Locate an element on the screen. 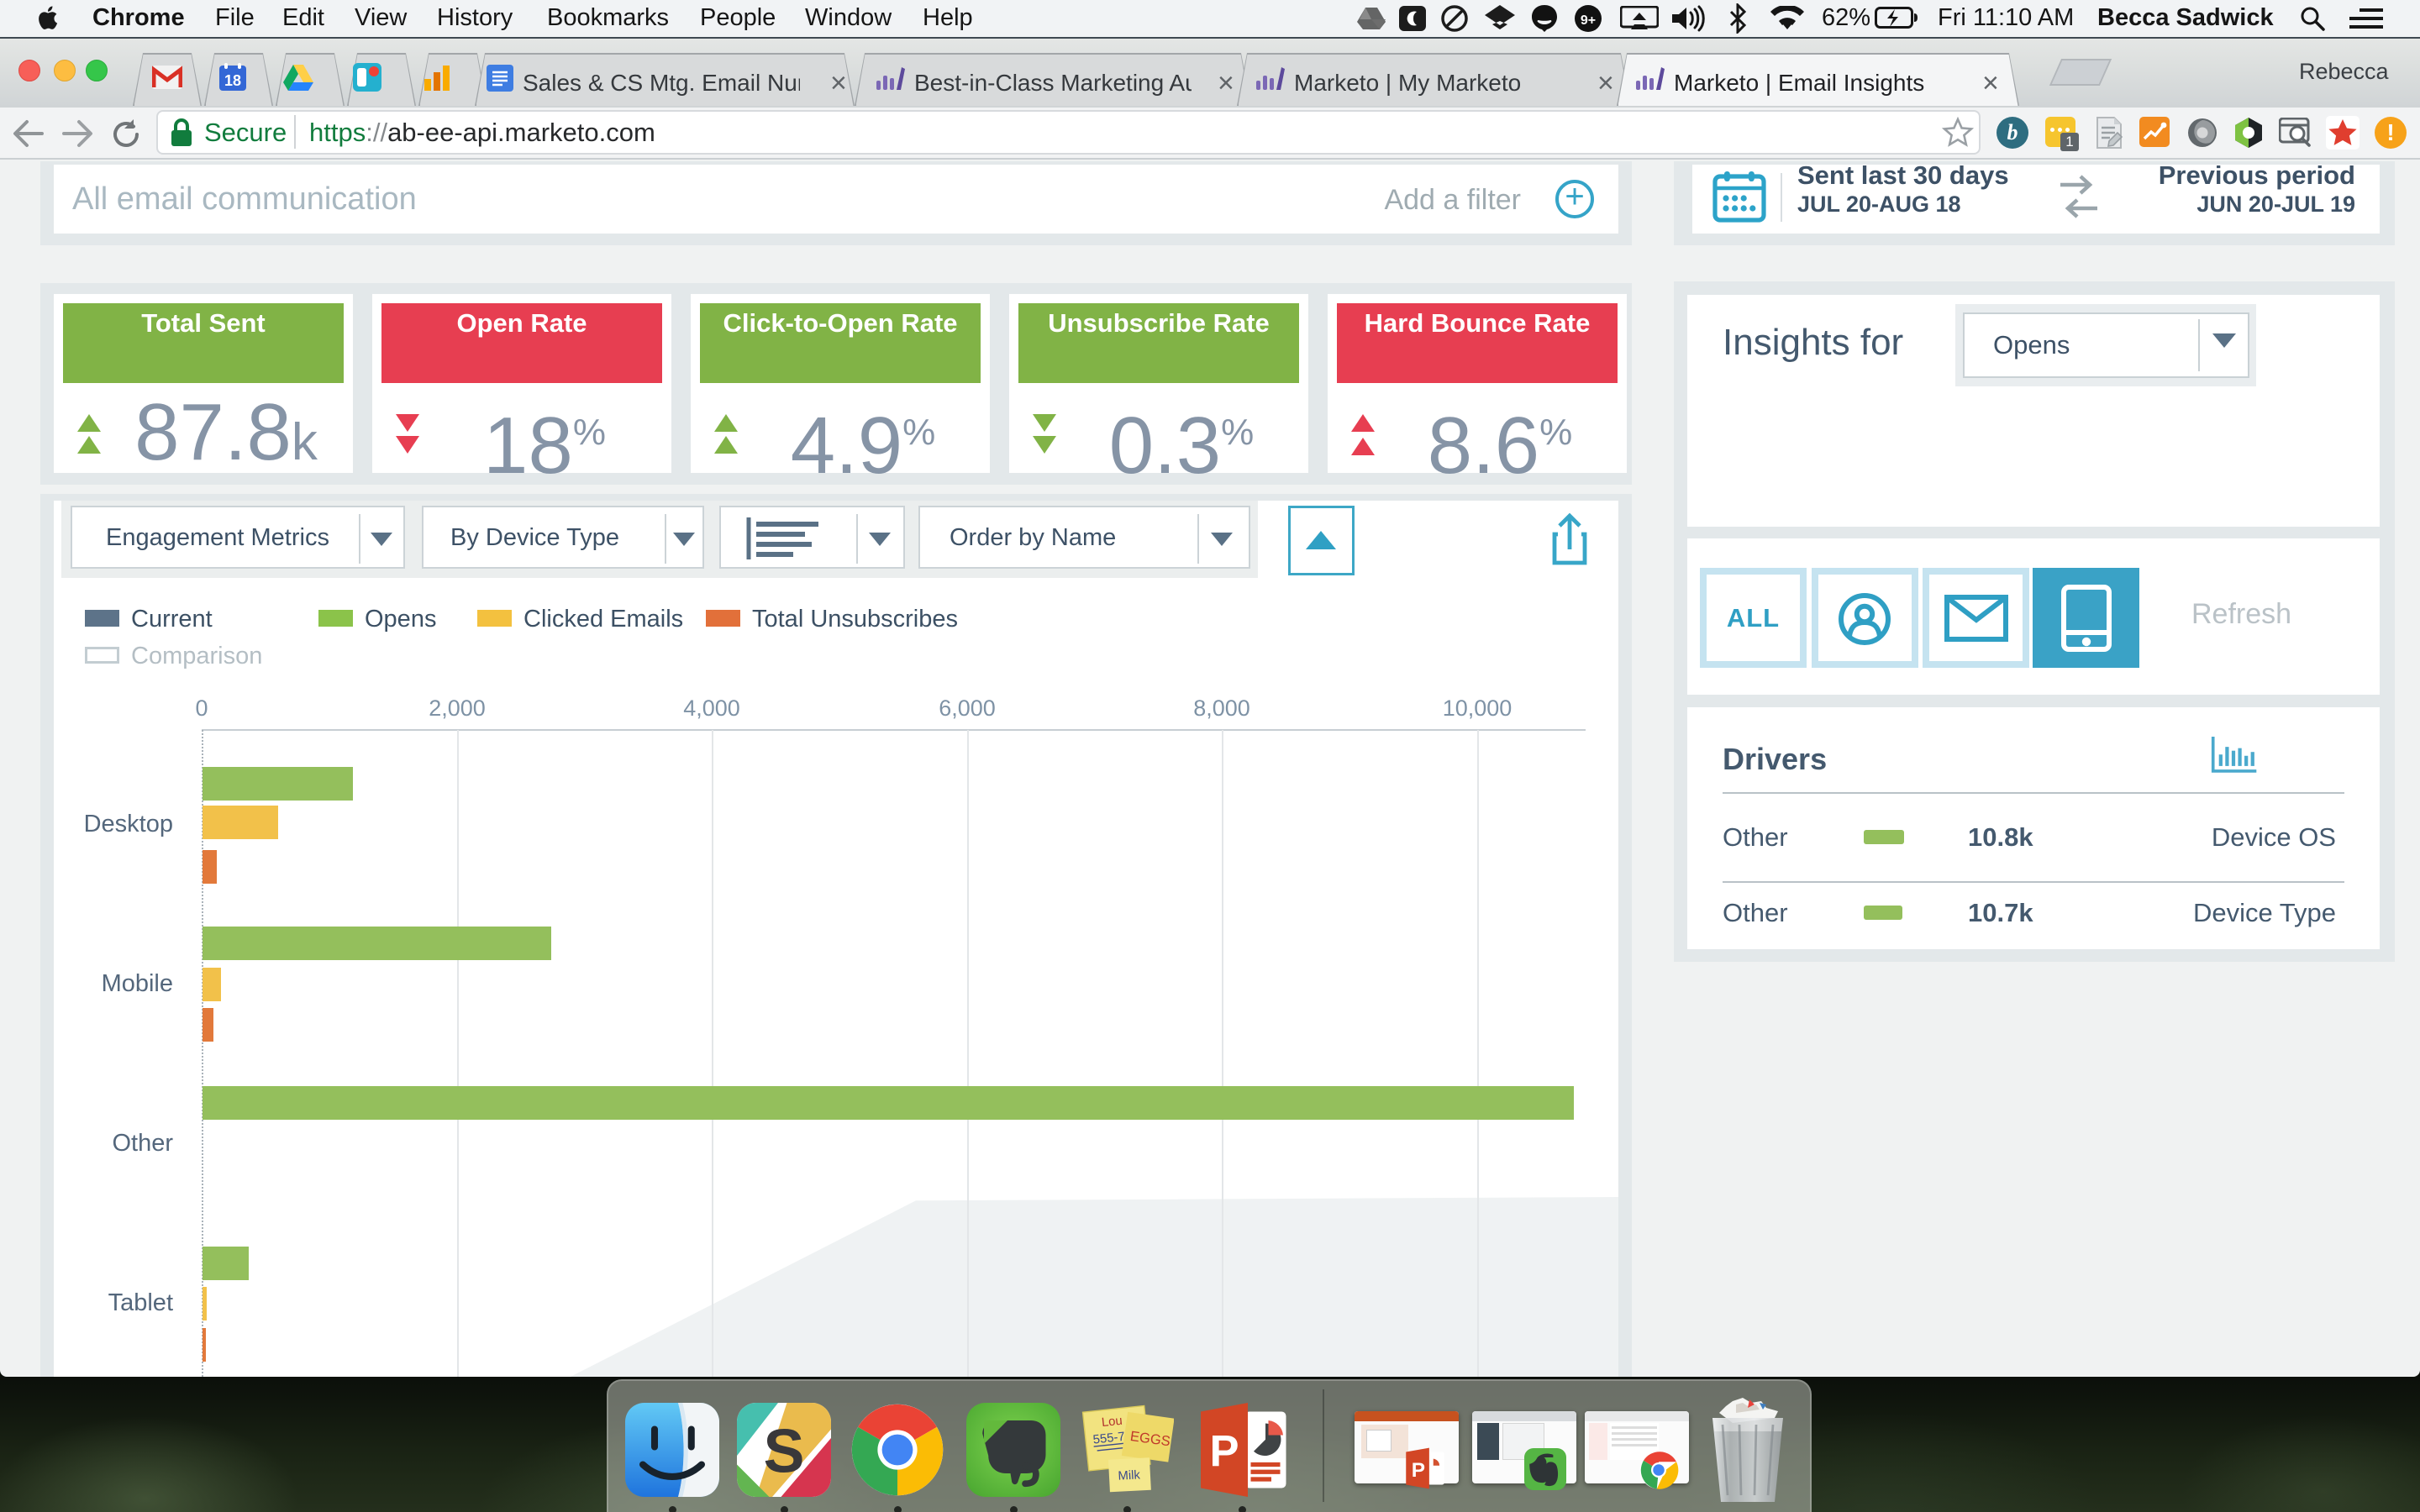 The width and height of the screenshot is (2420, 1512). svg-text: Lou is located at coordinates (1112, 1423).